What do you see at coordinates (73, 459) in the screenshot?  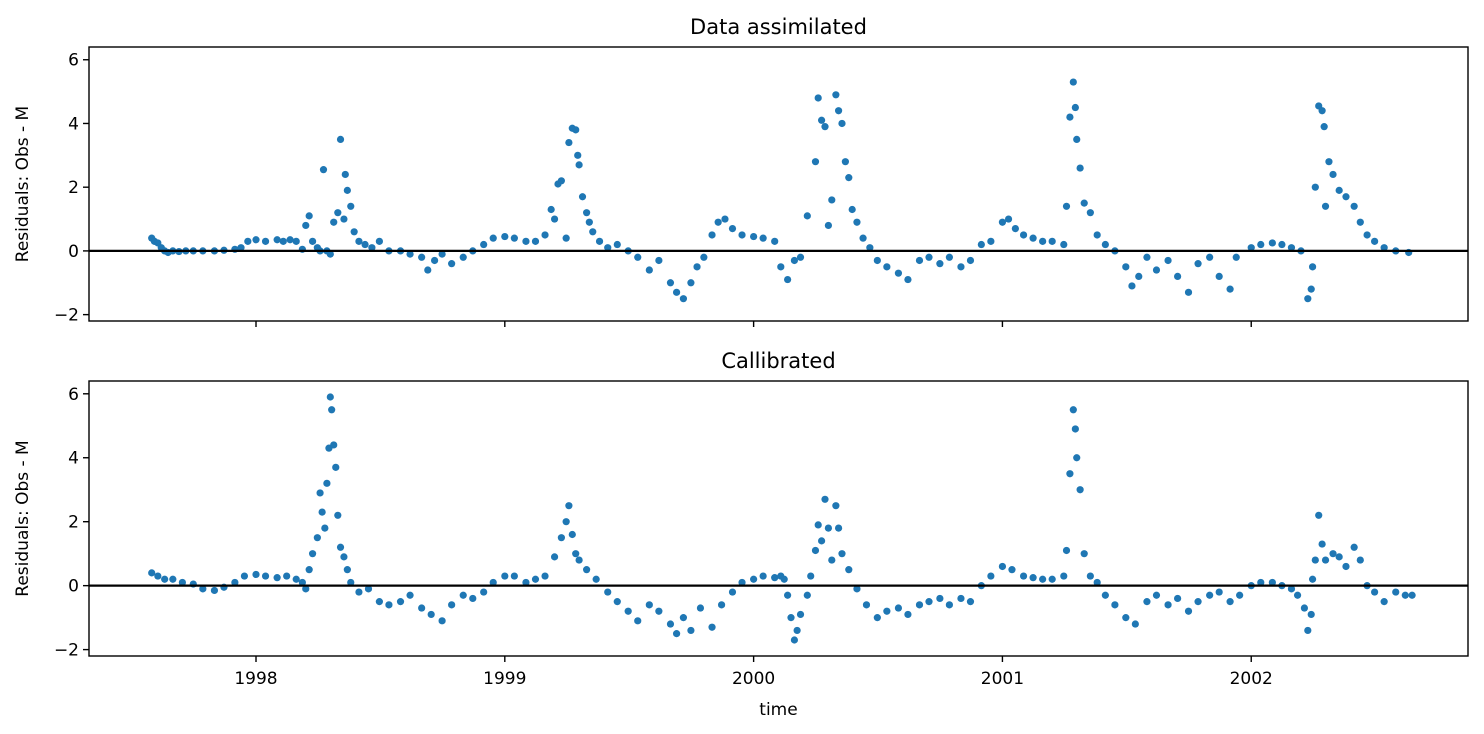 I see `y-tick-label: 4` at bounding box center [73, 459].